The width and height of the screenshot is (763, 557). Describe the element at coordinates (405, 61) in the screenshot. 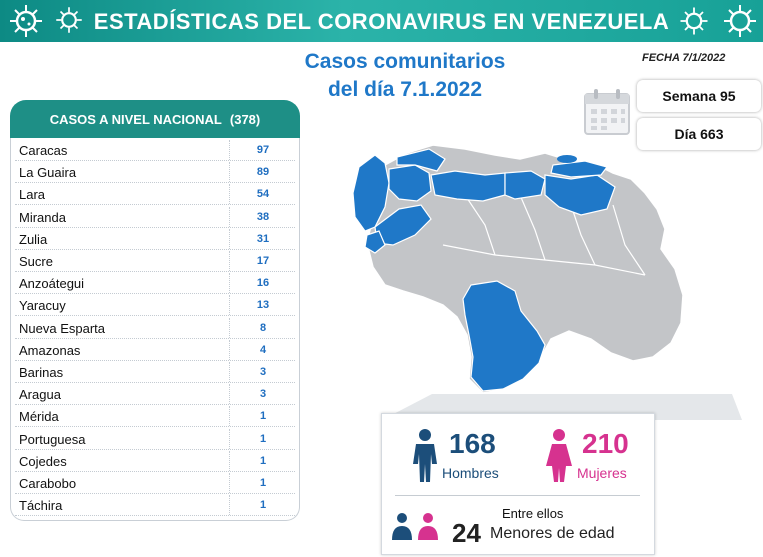

I see `subtitle-line-1: Casos comunitarios` at that location.